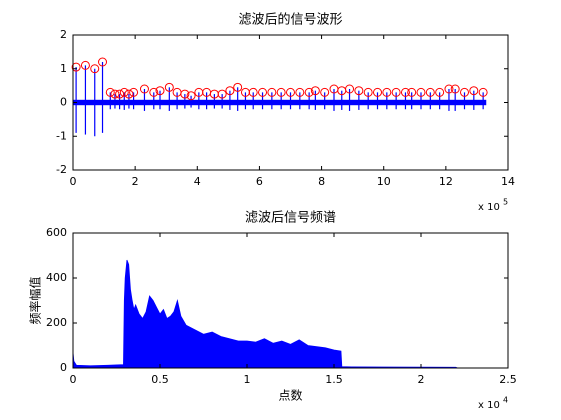 The width and height of the screenshot is (561, 420). Describe the element at coordinates (334, 379) in the screenshot. I see `x-tick-label: 1.5` at that location.